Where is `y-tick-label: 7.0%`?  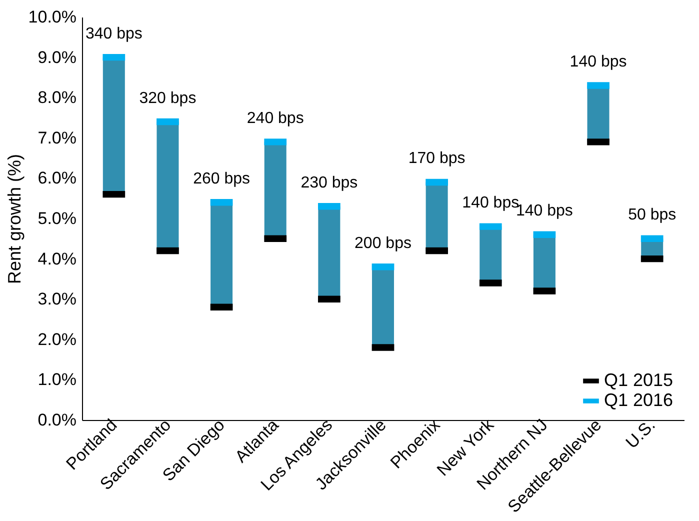
y-tick-label: 7.0% is located at coordinates (57, 138).